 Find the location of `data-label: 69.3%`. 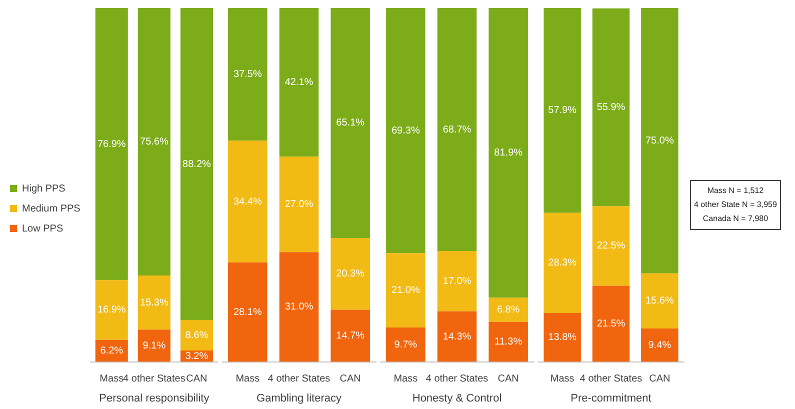

data-label: 69.3% is located at coordinates (405, 130).